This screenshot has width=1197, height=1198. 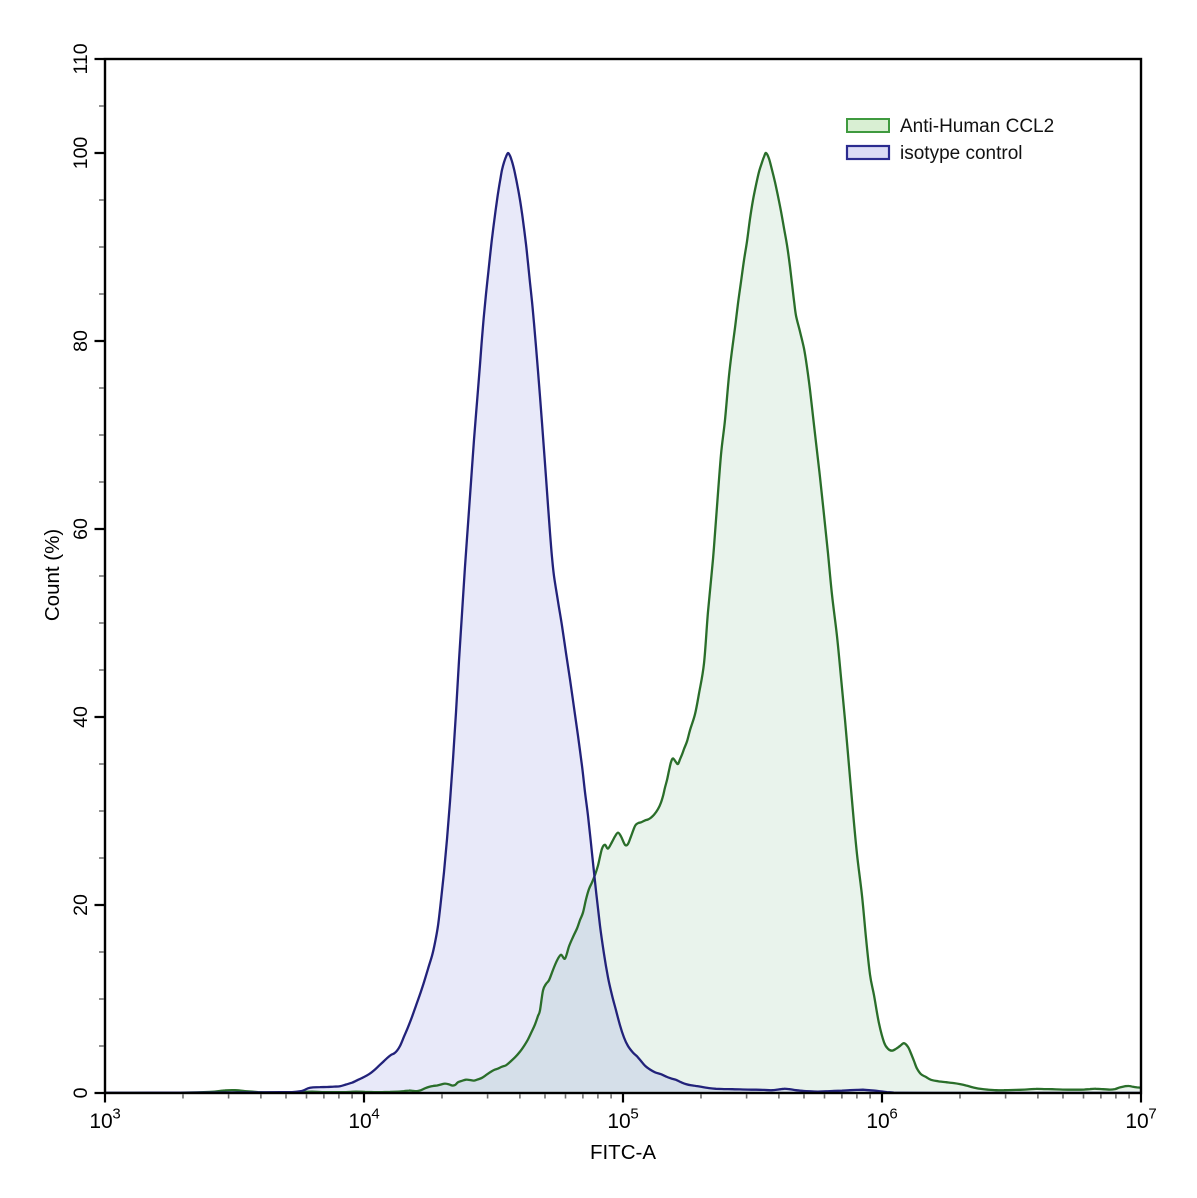 I want to click on svg-text: 40, so click(x=81, y=717).